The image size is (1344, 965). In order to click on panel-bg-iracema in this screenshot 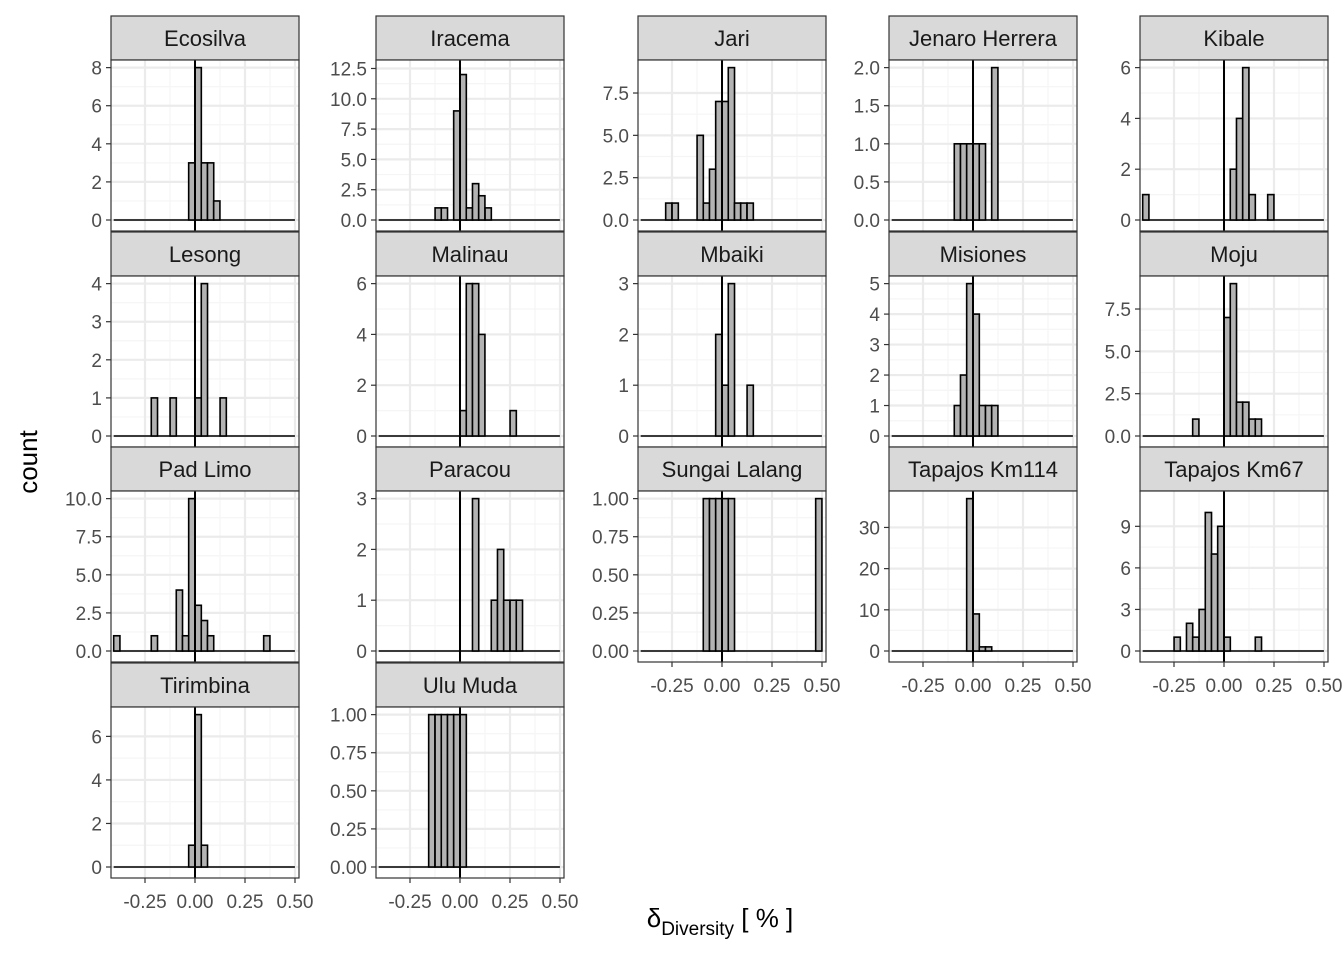, I will do `click(470, 145)`.